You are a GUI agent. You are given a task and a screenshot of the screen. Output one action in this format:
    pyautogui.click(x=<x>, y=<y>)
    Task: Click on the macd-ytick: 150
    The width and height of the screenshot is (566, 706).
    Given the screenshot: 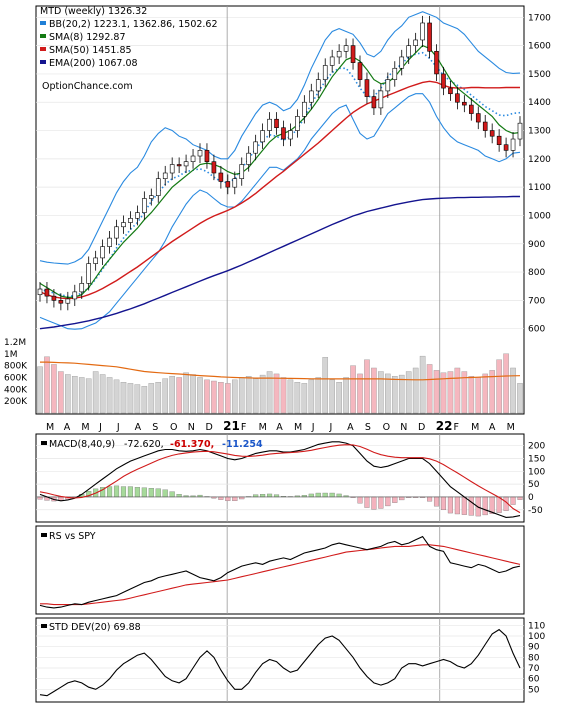 What is the action you would take?
    pyautogui.click(x=536, y=460)
    